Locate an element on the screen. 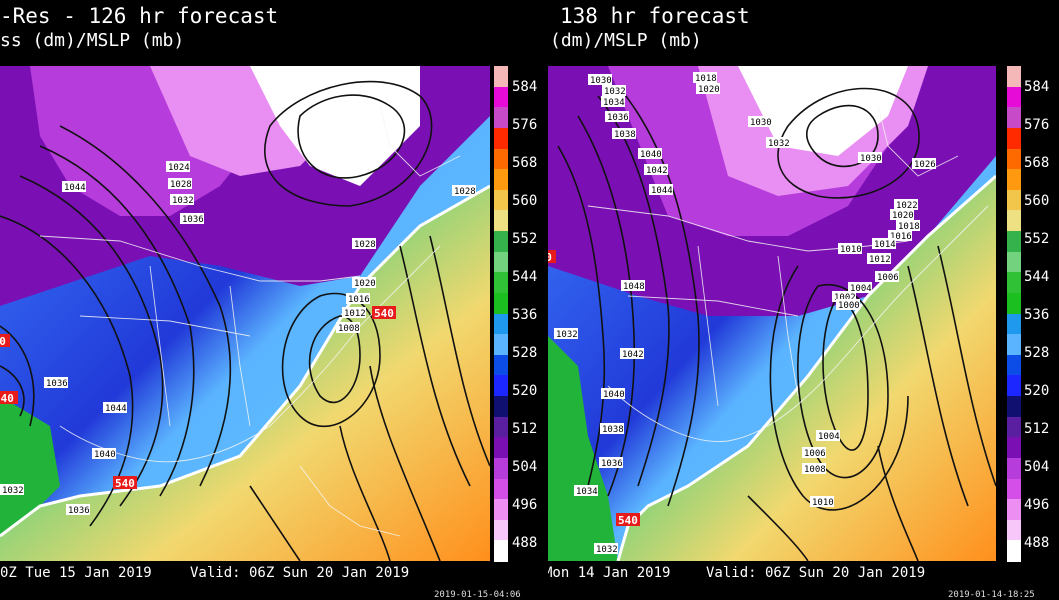  colorbar-tick-label: 584 is located at coordinates (1037, 87).